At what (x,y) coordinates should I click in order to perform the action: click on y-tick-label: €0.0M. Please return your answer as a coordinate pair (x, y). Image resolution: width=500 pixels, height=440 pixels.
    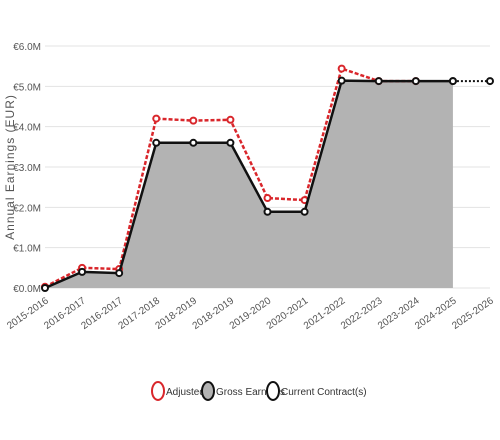
    Looking at the image, I should click on (27, 289).